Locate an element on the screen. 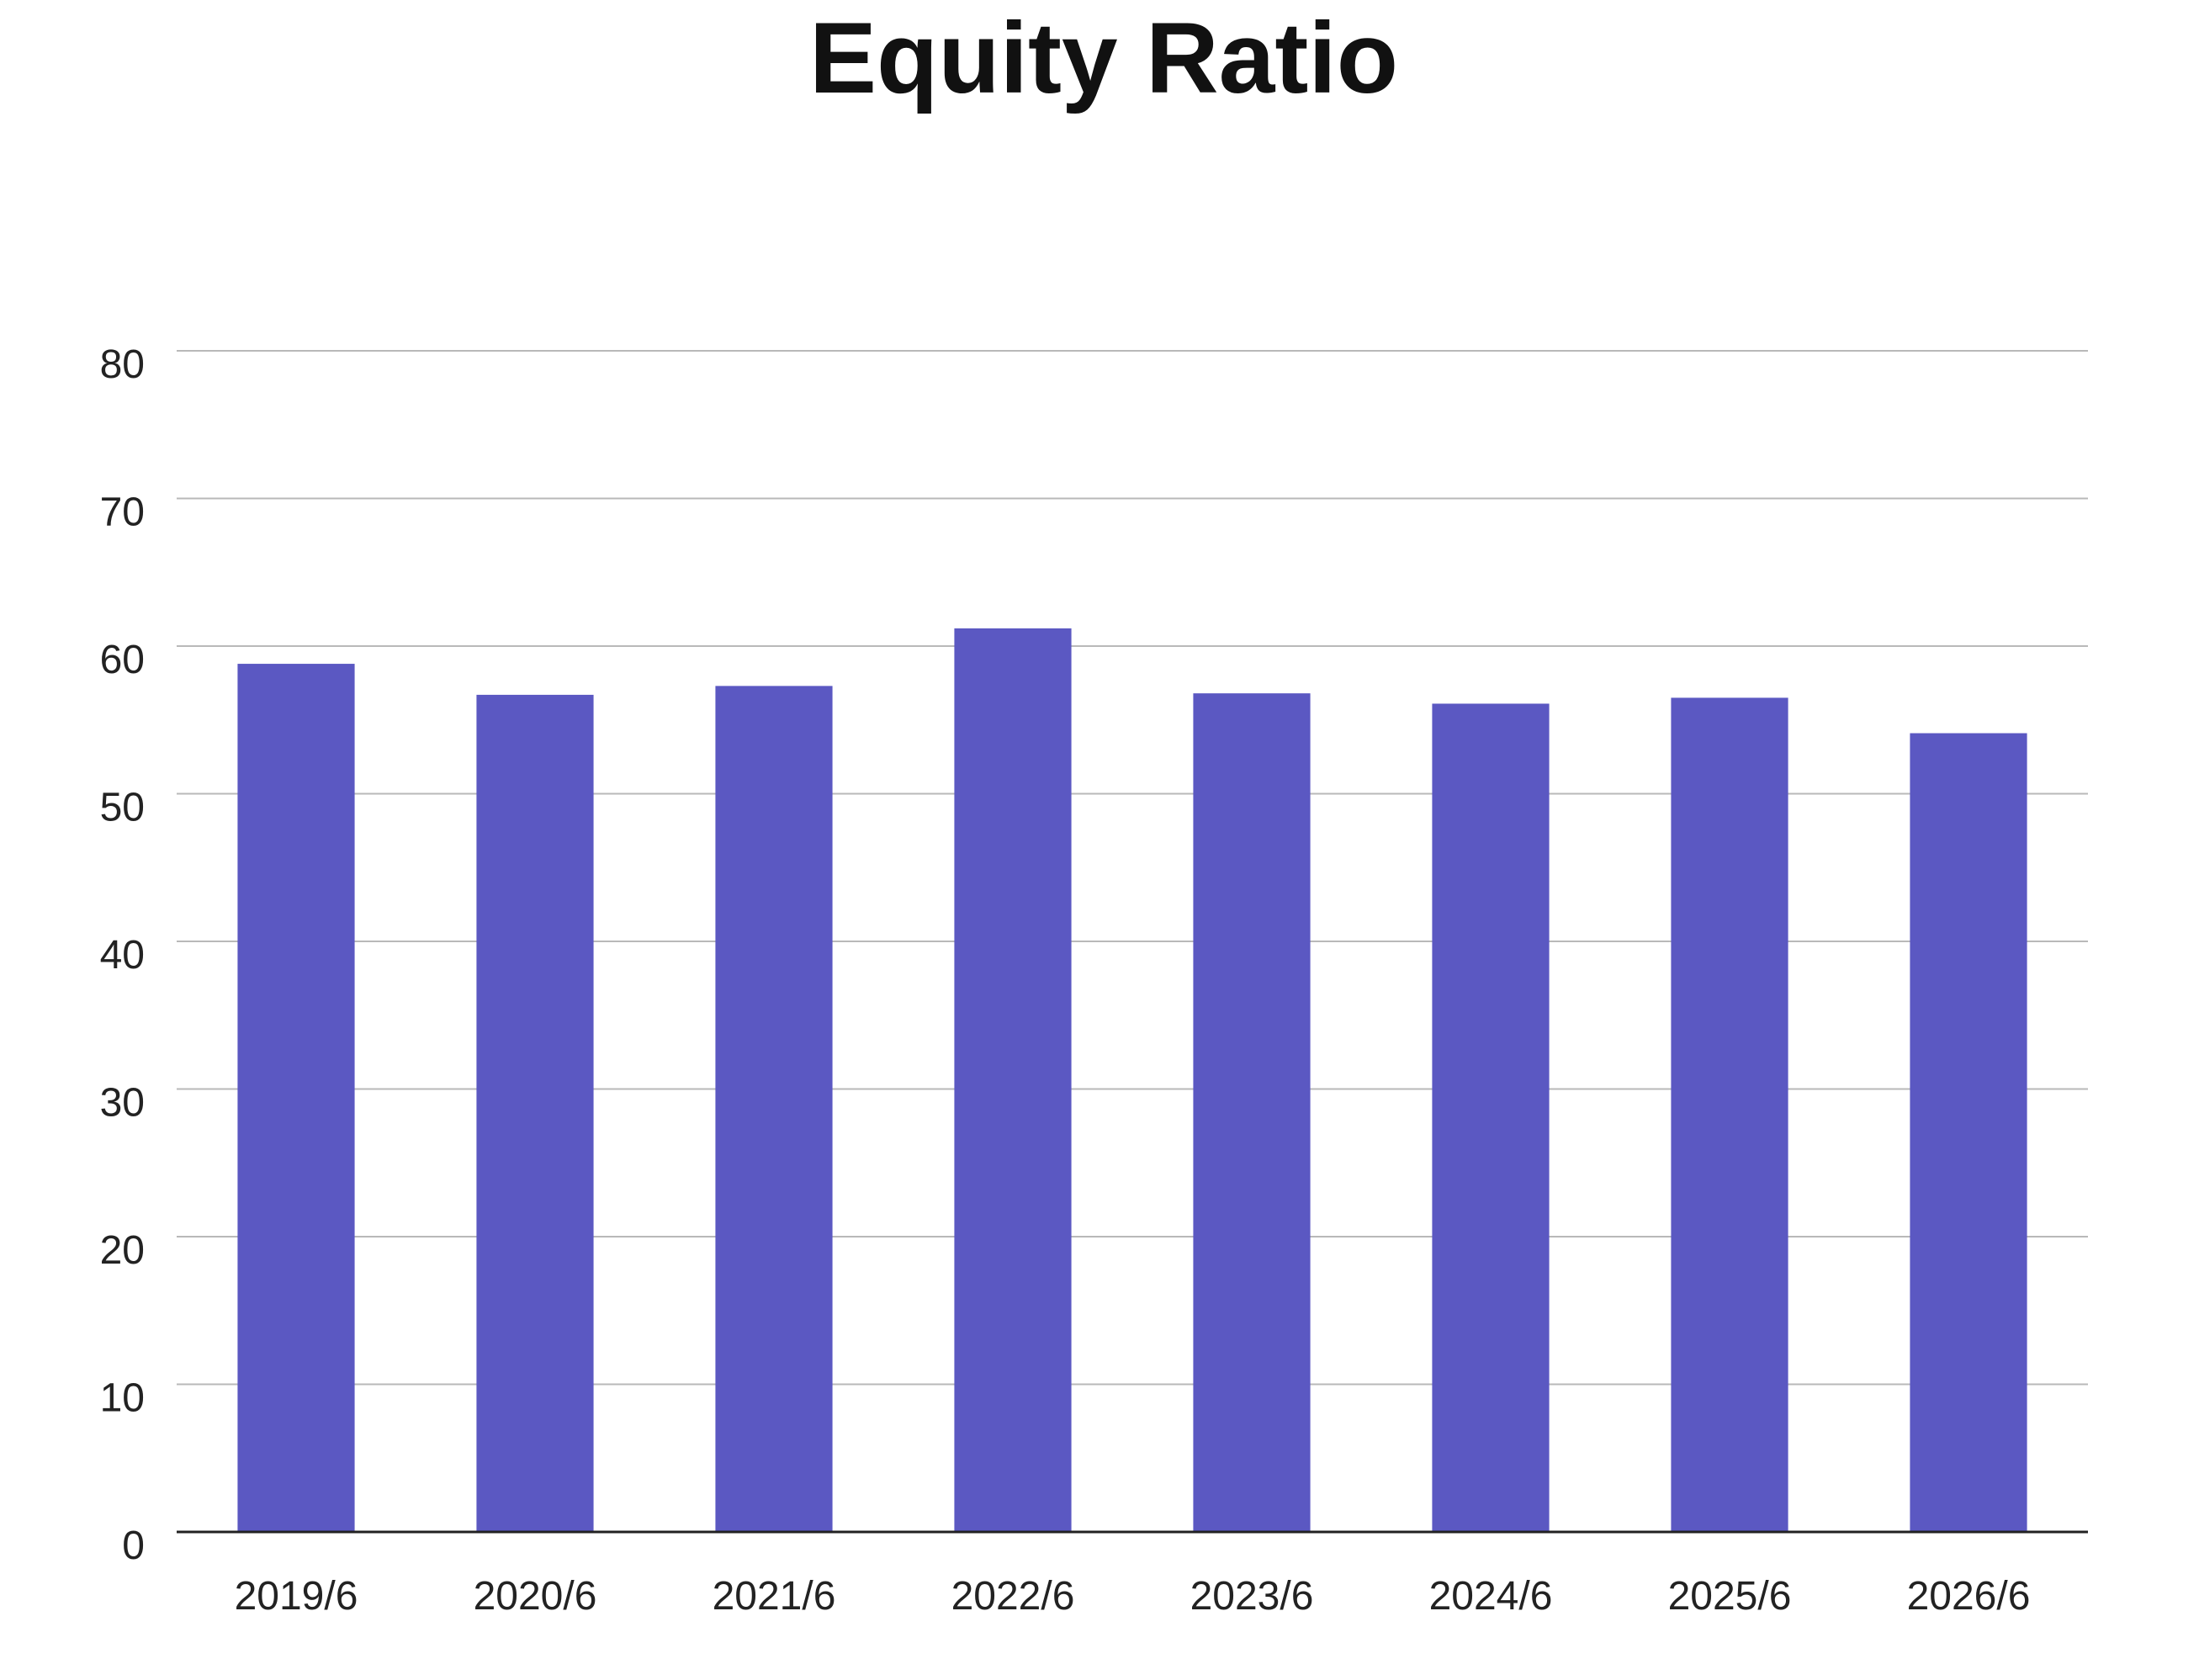 This screenshot has width=2199, height=1680. y-tick-label: 40 is located at coordinates (122, 955).